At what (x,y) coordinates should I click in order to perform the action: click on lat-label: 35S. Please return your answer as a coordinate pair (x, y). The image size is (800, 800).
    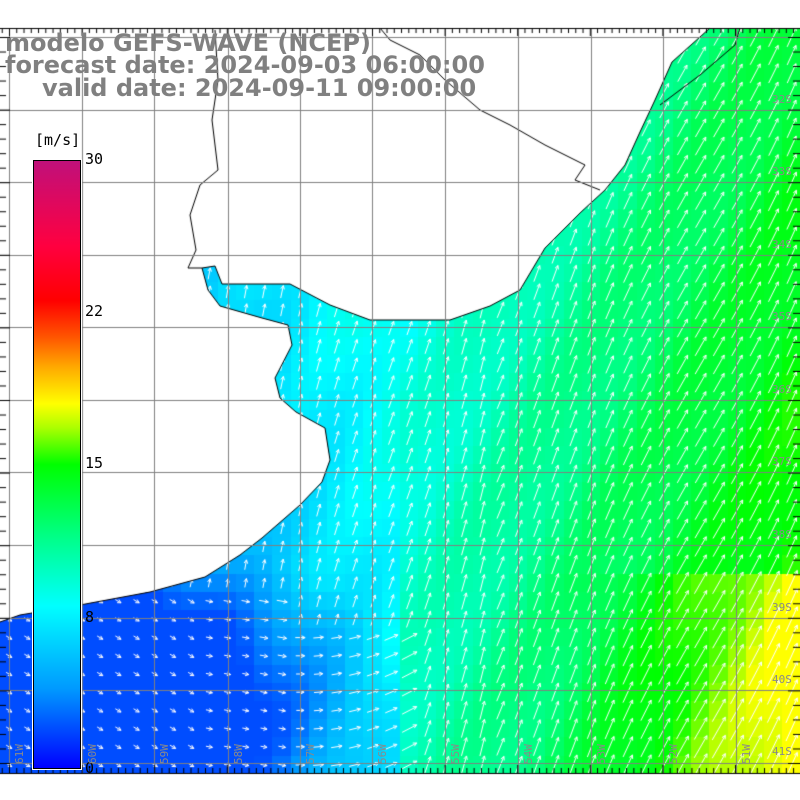
    Looking at the image, I should click on (782, 316).